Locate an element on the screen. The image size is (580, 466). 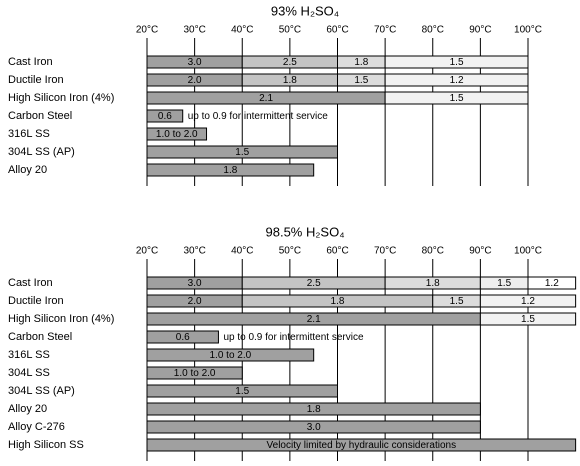
chart-title: 98.5% H₂SO₄ is located at coordinates (305, 231).